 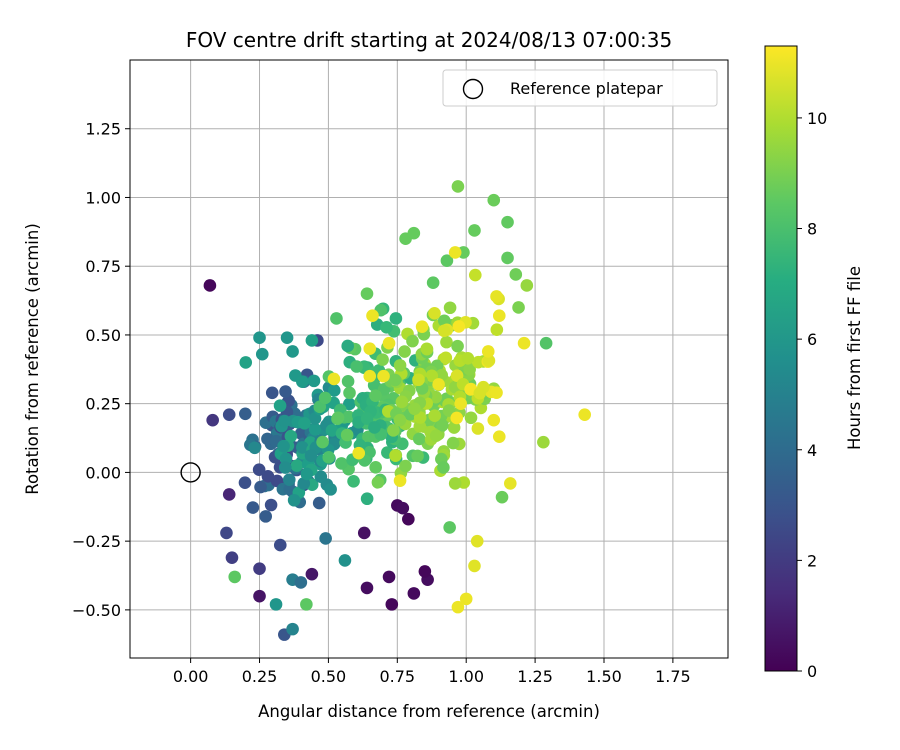 What do you see at coordinates (103, 129) in the screenshot?
I see `y-tick-label: 1.25` at bounding box center [103, 129].